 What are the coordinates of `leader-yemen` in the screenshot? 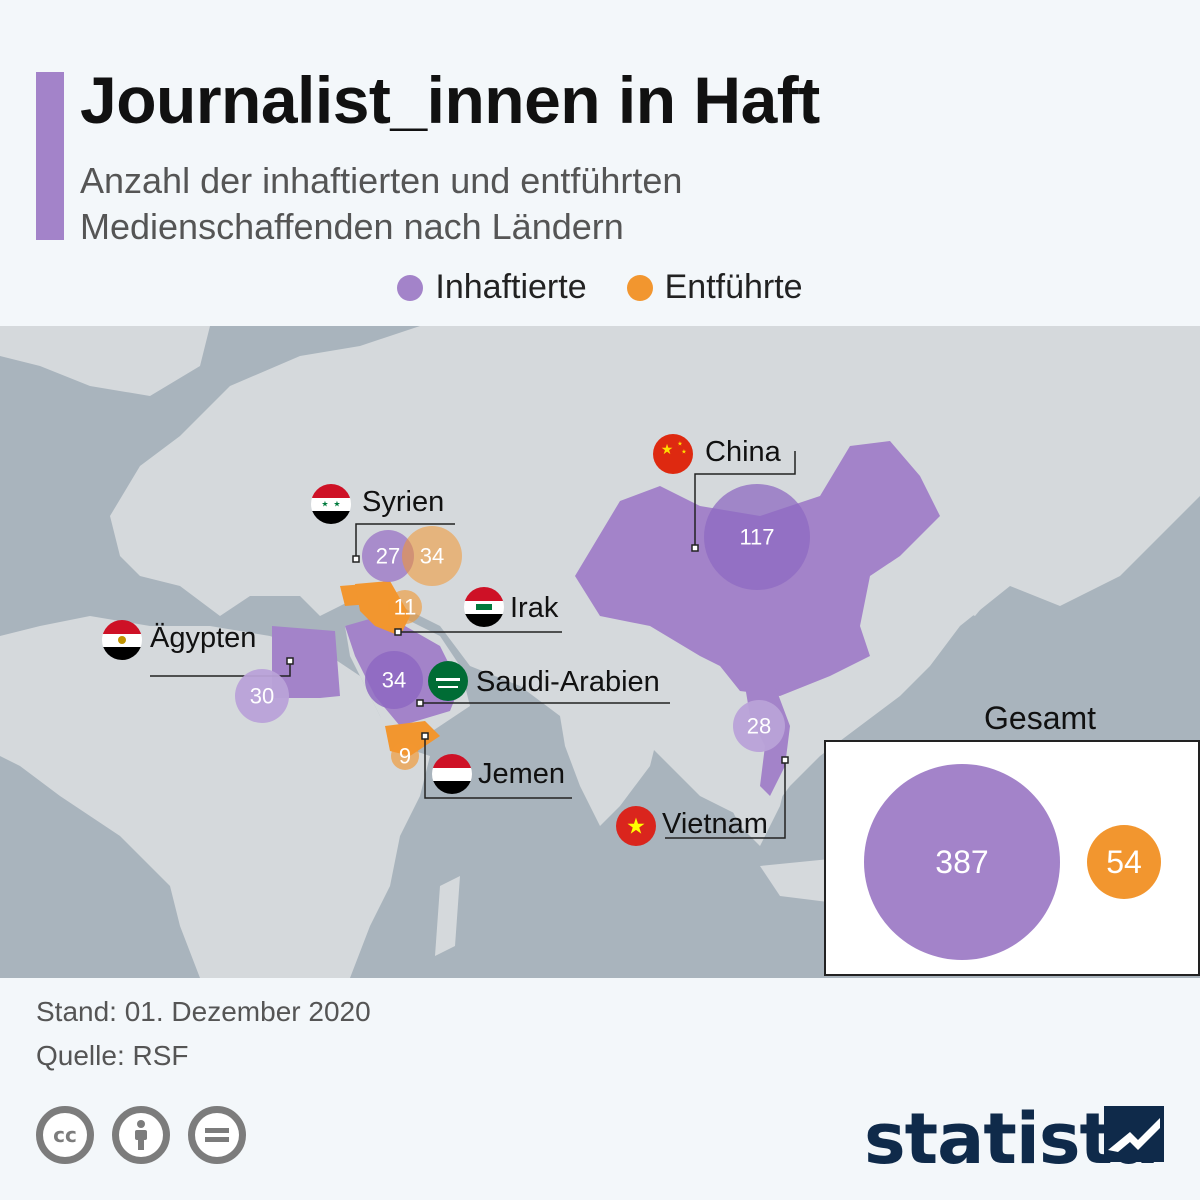 It's located at (498, 767).